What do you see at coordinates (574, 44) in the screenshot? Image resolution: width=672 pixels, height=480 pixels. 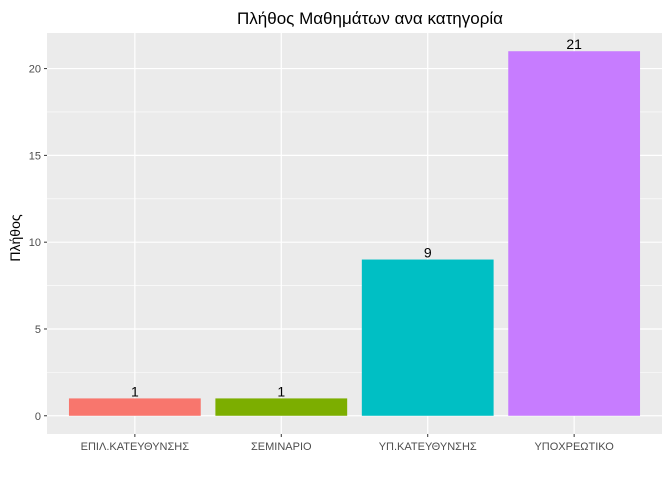 I see `data-label-4: 21` at bounding box center [574, 44].